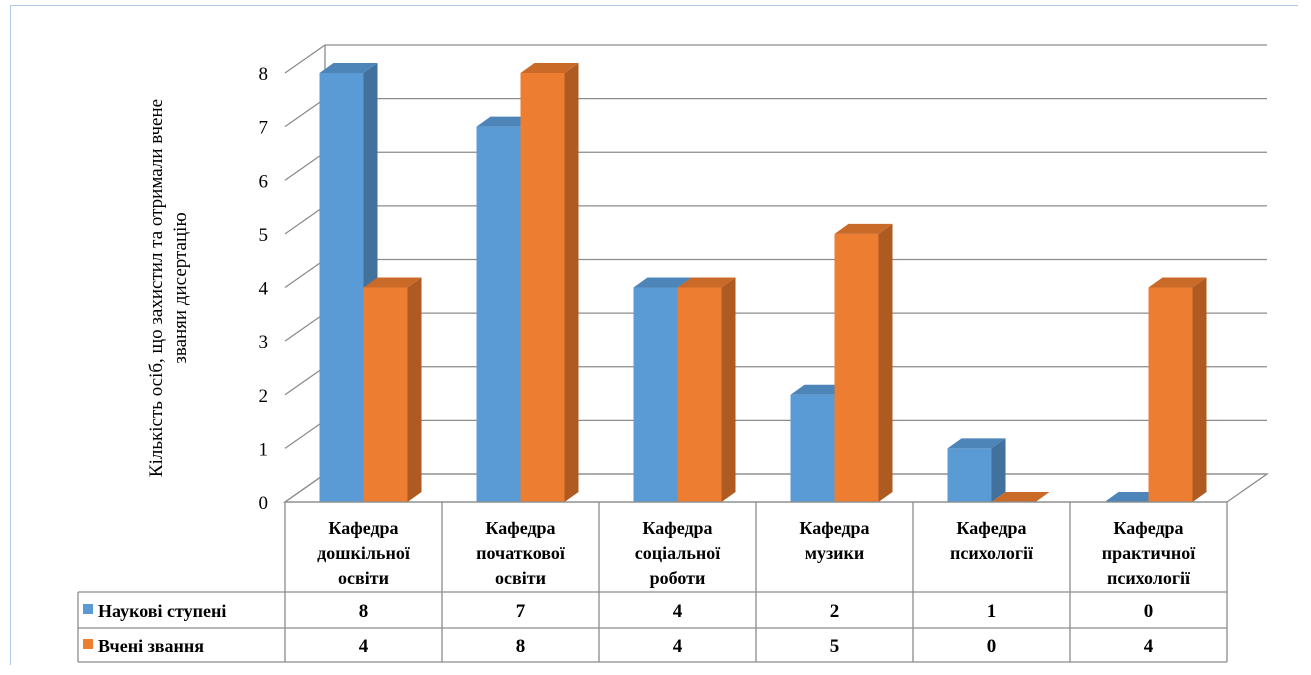 This screenshot has width=1311, height=675. I want to click on category-label: соціальної, so click(678, 553).